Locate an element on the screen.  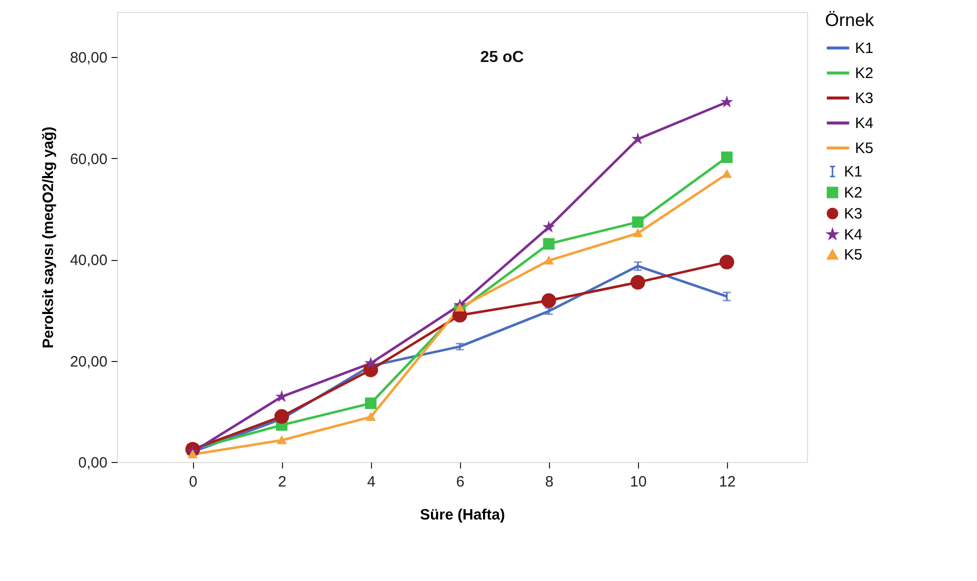
x-tick-label: 0 is located at coordinates (193, 482).